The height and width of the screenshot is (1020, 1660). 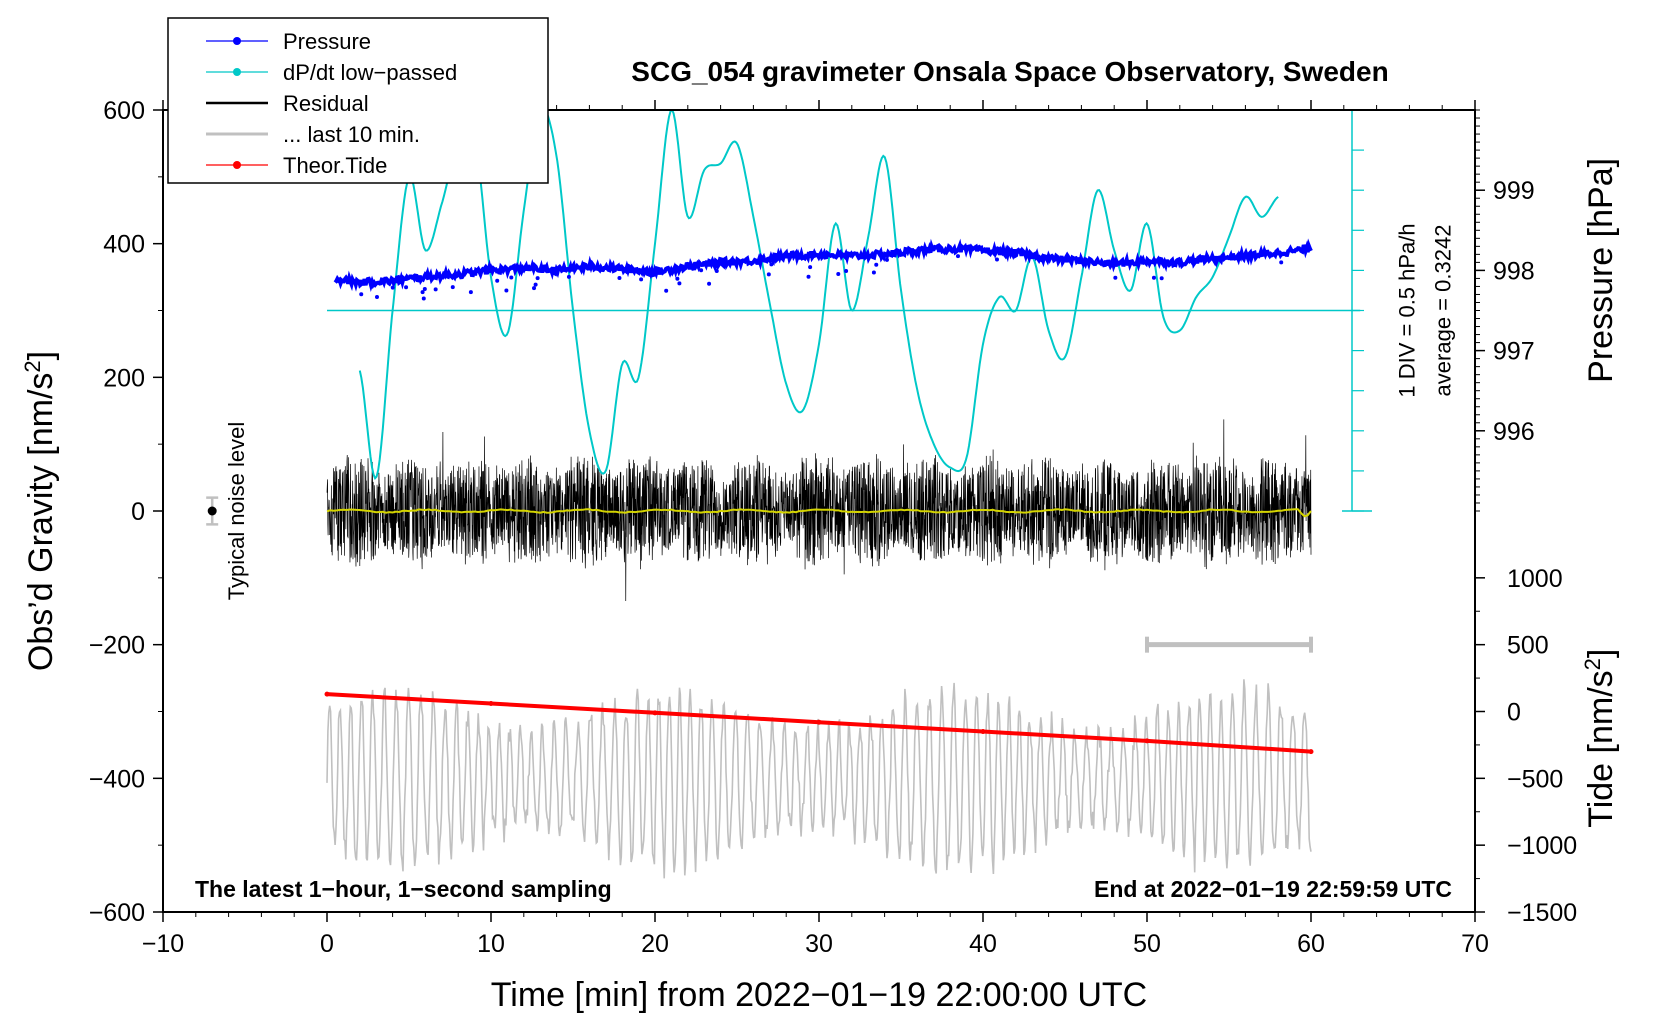 I want to click on residual-trace, so click(x=819, y=510).